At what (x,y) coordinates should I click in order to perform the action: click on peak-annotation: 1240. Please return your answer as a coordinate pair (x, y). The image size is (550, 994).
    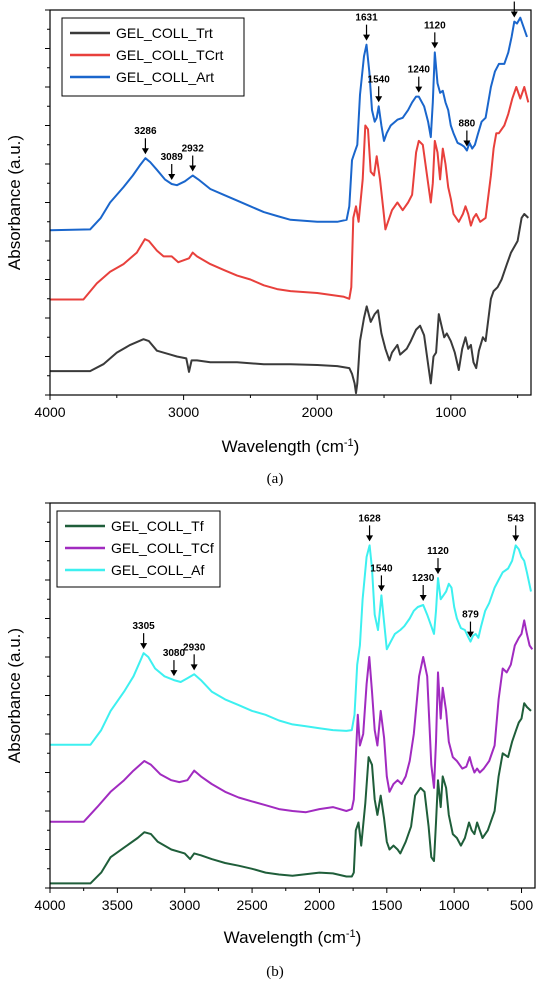
    Looking at the image, I should click on (419, 79).